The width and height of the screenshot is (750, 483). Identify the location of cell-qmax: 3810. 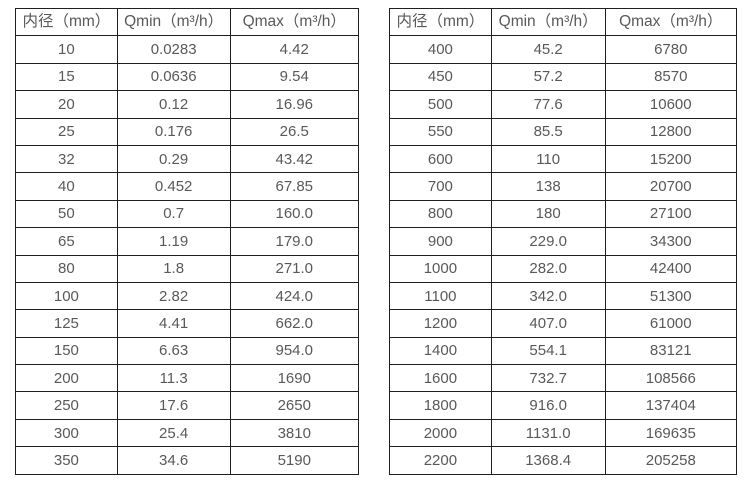
(294, 433).